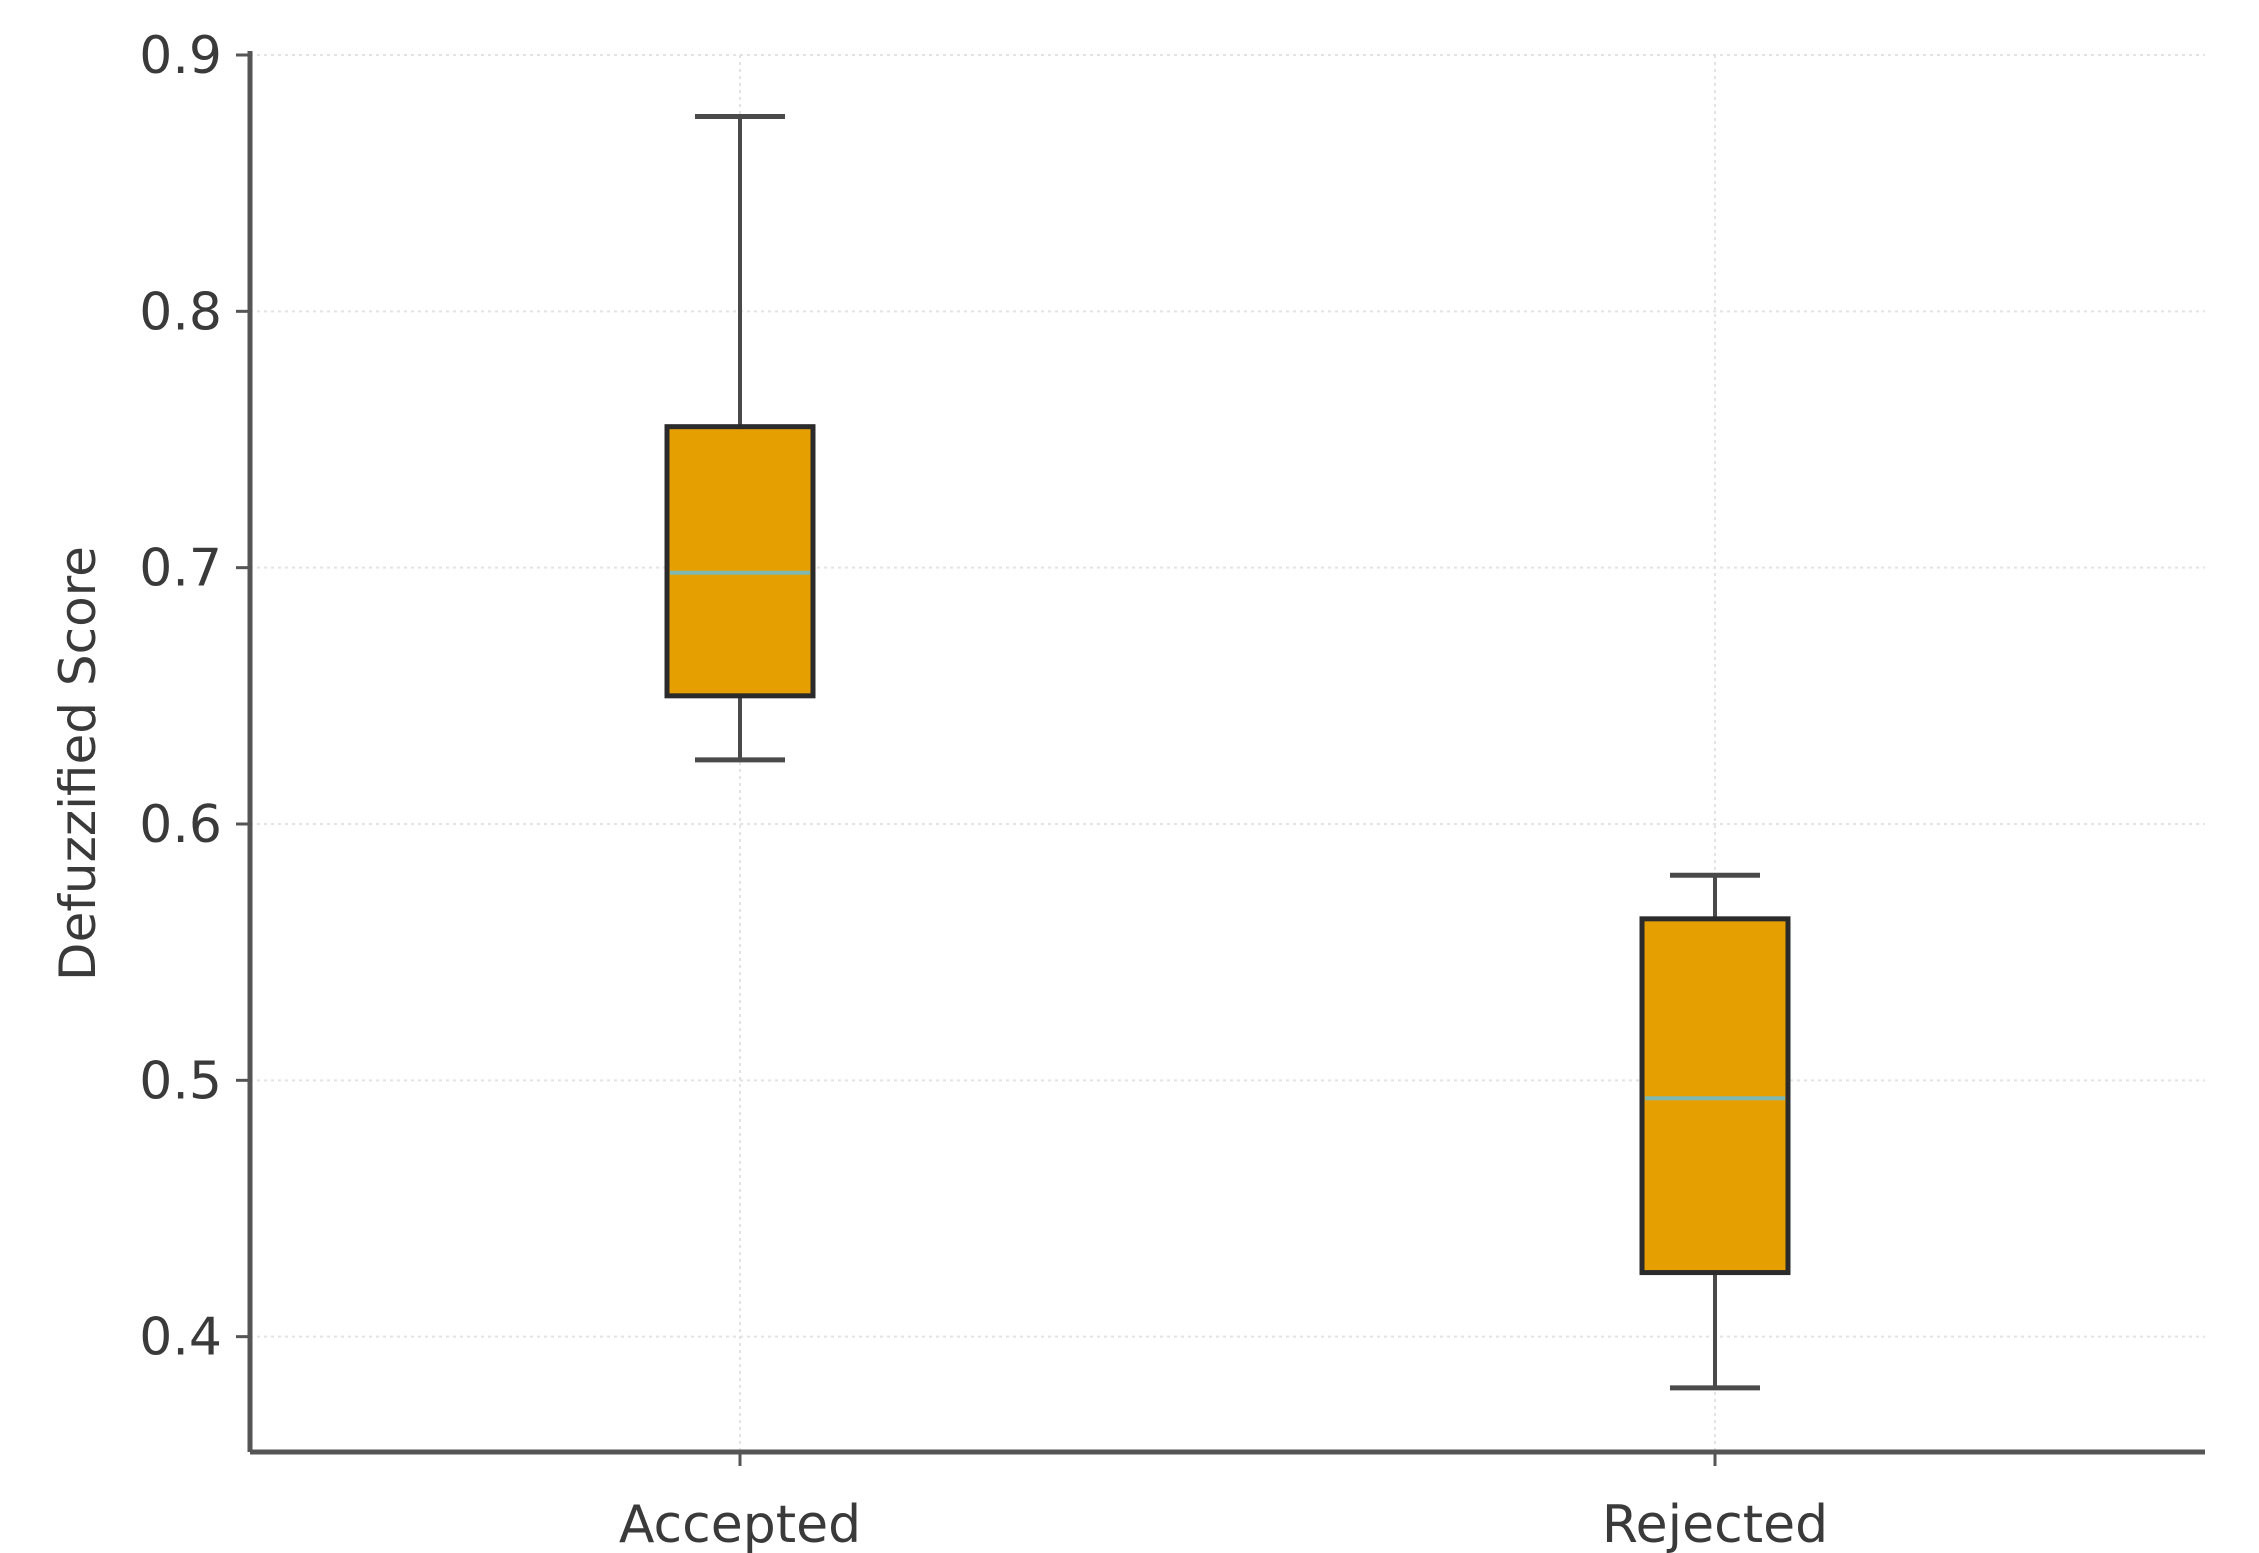 This screenshot has width=2259, height=1553. What do you see at coordinates (180, 825) in the screenshot?
I see `y-tick-label: 0.6` at bounding box center [180, 825].